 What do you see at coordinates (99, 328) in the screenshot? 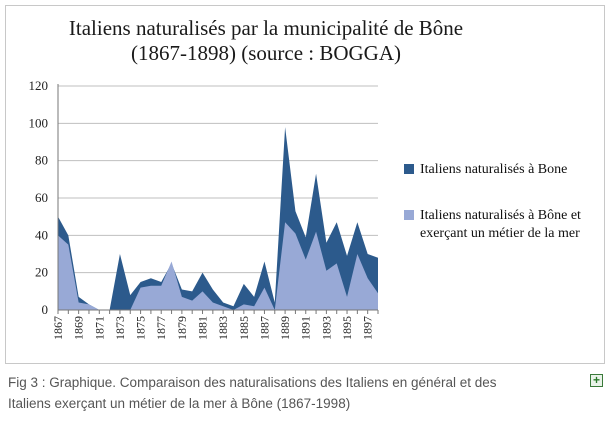
I see `x-tick-label: 1871` at bounding box center [99, 328].